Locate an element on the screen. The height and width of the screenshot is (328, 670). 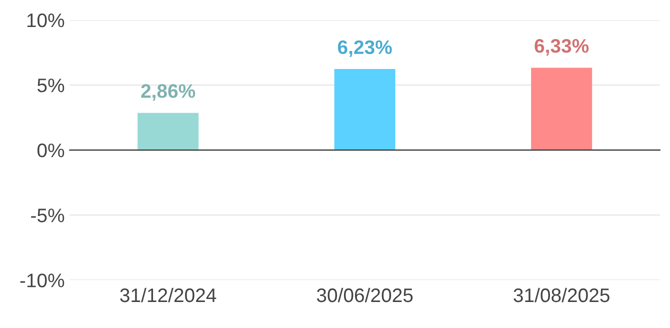
data-label: 6,33% is located at coordinates (561, 47).